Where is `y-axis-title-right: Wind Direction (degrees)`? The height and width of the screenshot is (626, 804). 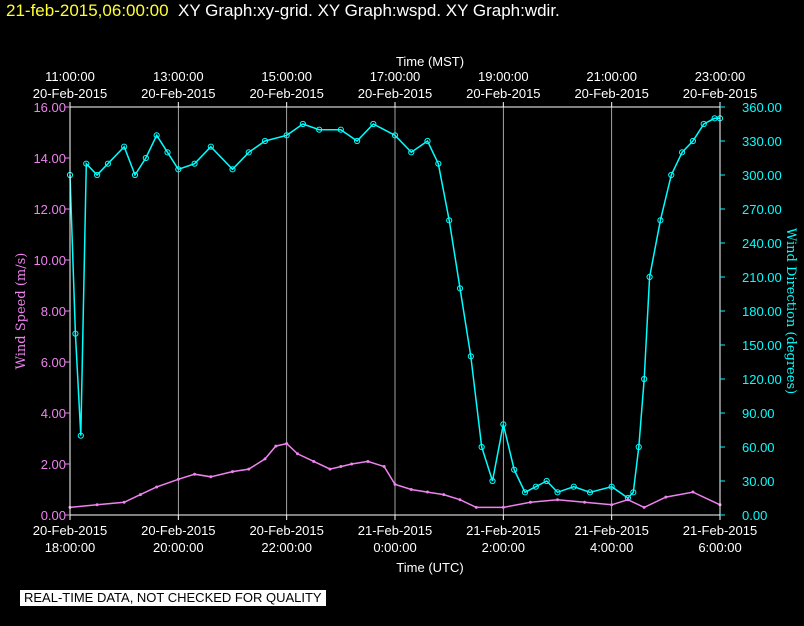 y-axis-title-right: Wind Direction (degrees) is located at coordinates (790, 311).